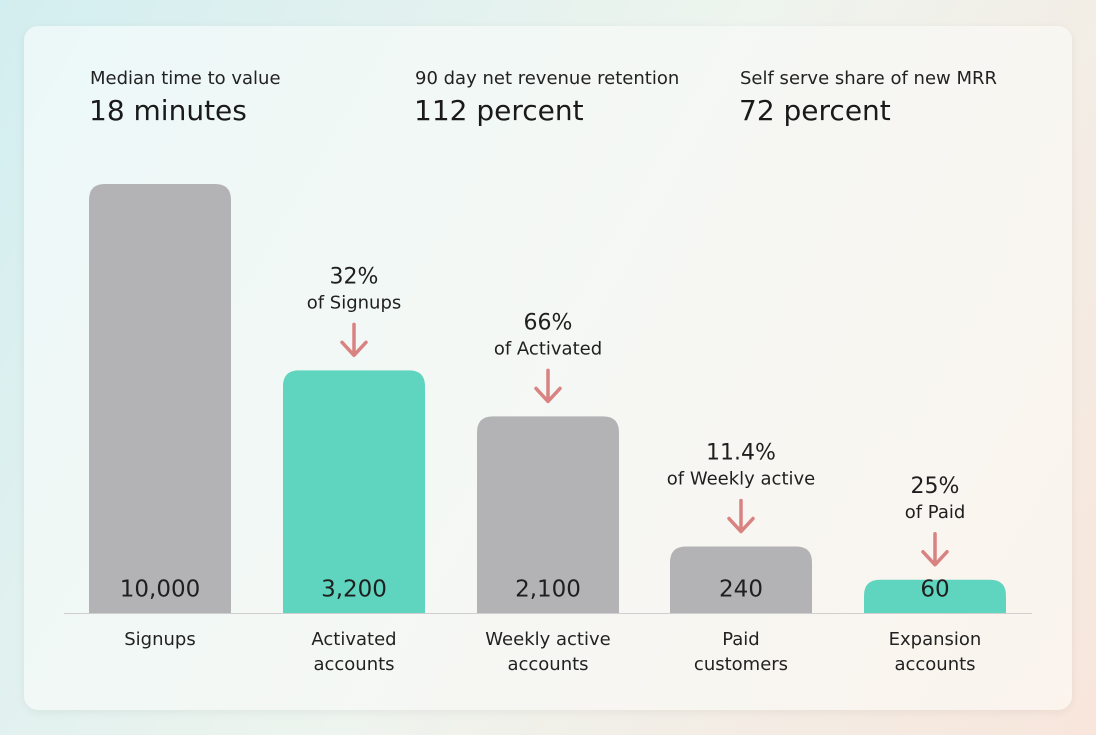  Describe the element at coordinates (815, 110) in the screenshot. I see `kpi-value: 72 percent` at that location.